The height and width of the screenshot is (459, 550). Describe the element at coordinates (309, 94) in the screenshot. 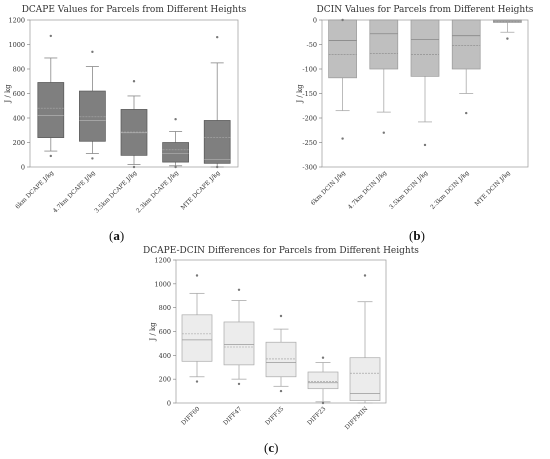

I see `y-tick-label: -150` at that location.